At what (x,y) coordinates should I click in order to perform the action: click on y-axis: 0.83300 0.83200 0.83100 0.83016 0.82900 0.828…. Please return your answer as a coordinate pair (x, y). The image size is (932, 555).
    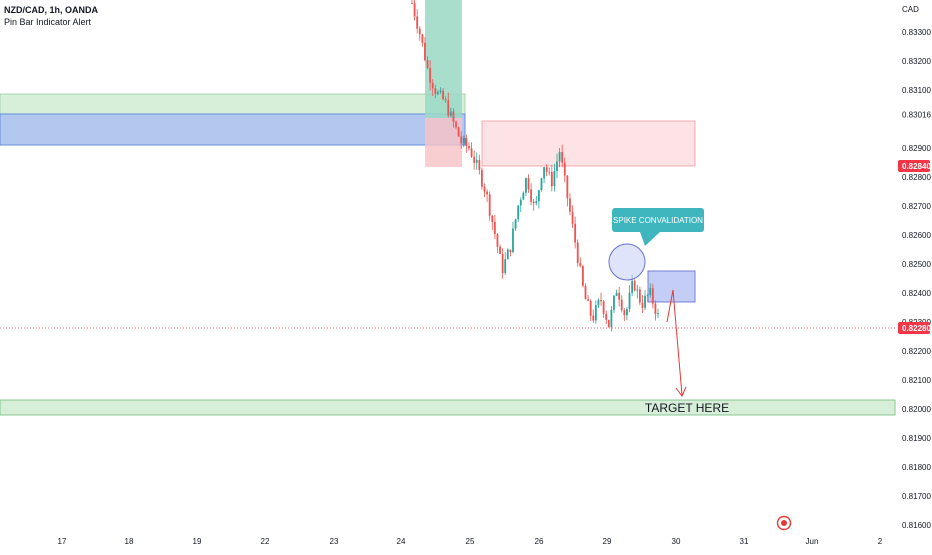
    Looking at the image, I should click on (916, 279).